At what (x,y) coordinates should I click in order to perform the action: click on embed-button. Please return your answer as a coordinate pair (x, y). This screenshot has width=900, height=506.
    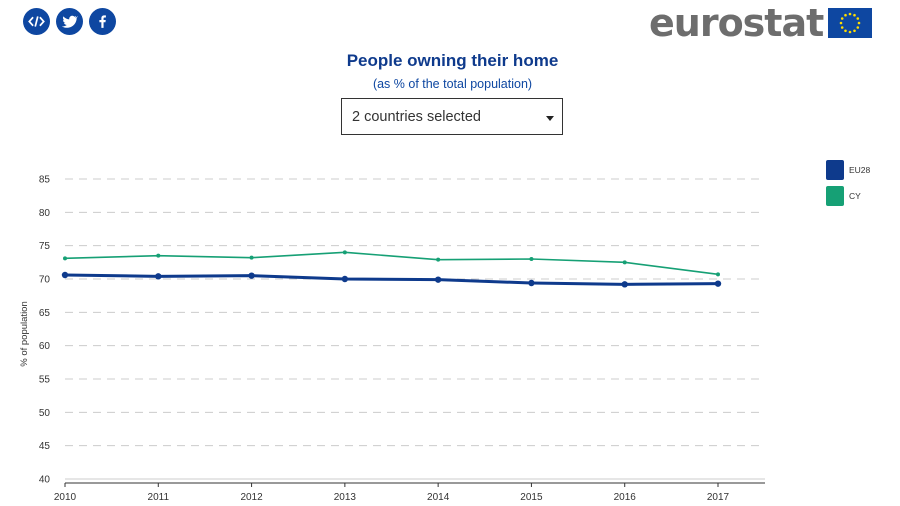
    Looking at the image, I should click on (36, 21).